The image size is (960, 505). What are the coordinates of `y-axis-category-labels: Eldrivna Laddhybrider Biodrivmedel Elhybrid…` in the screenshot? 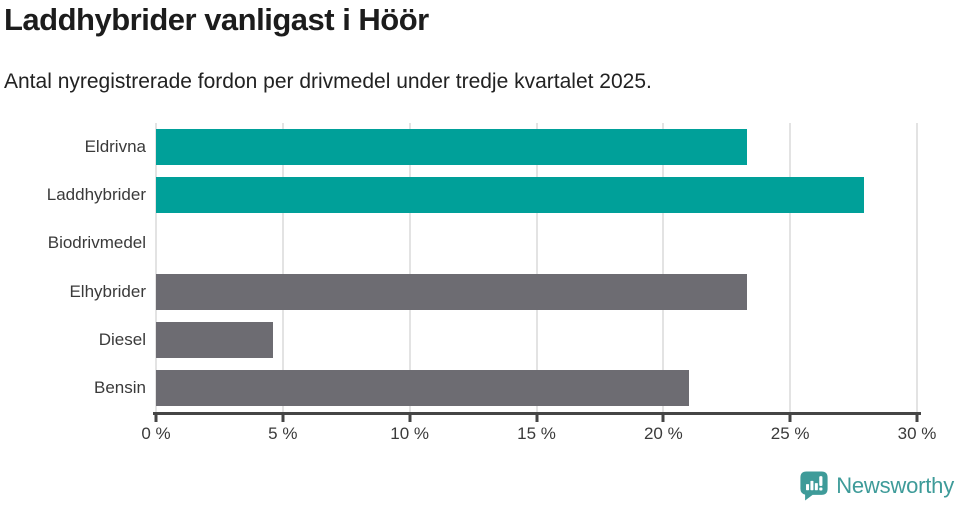 It's located at (73, 267).